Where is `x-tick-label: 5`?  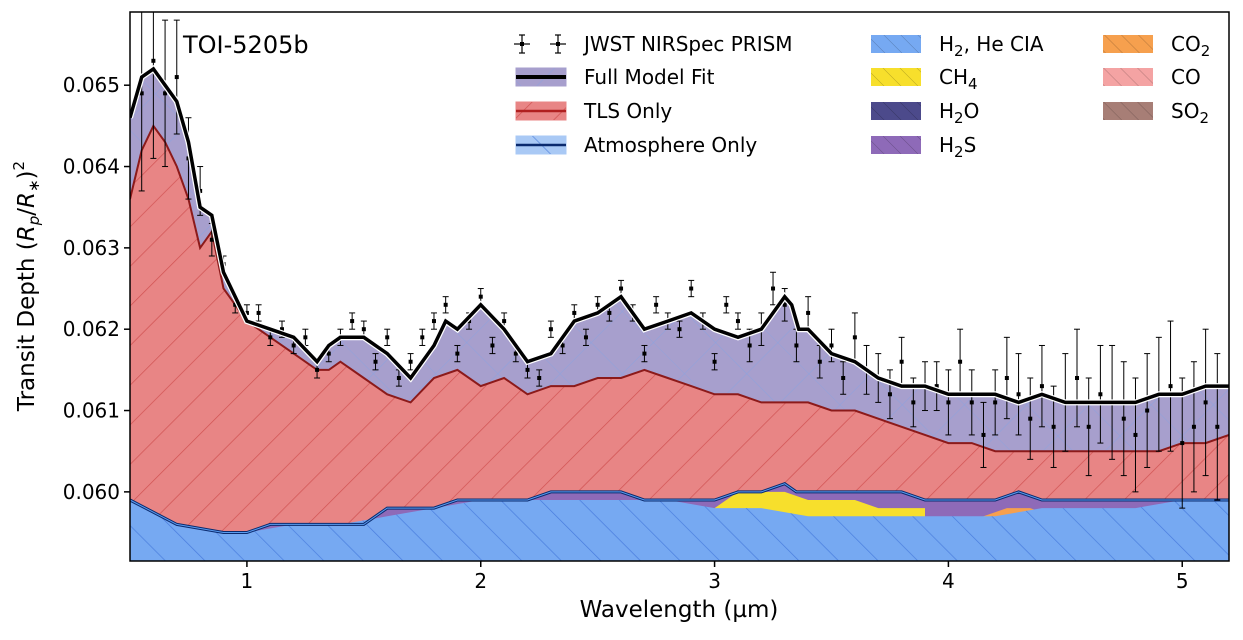 x-tick-label: 5 is located at coordinates (1182, 581).